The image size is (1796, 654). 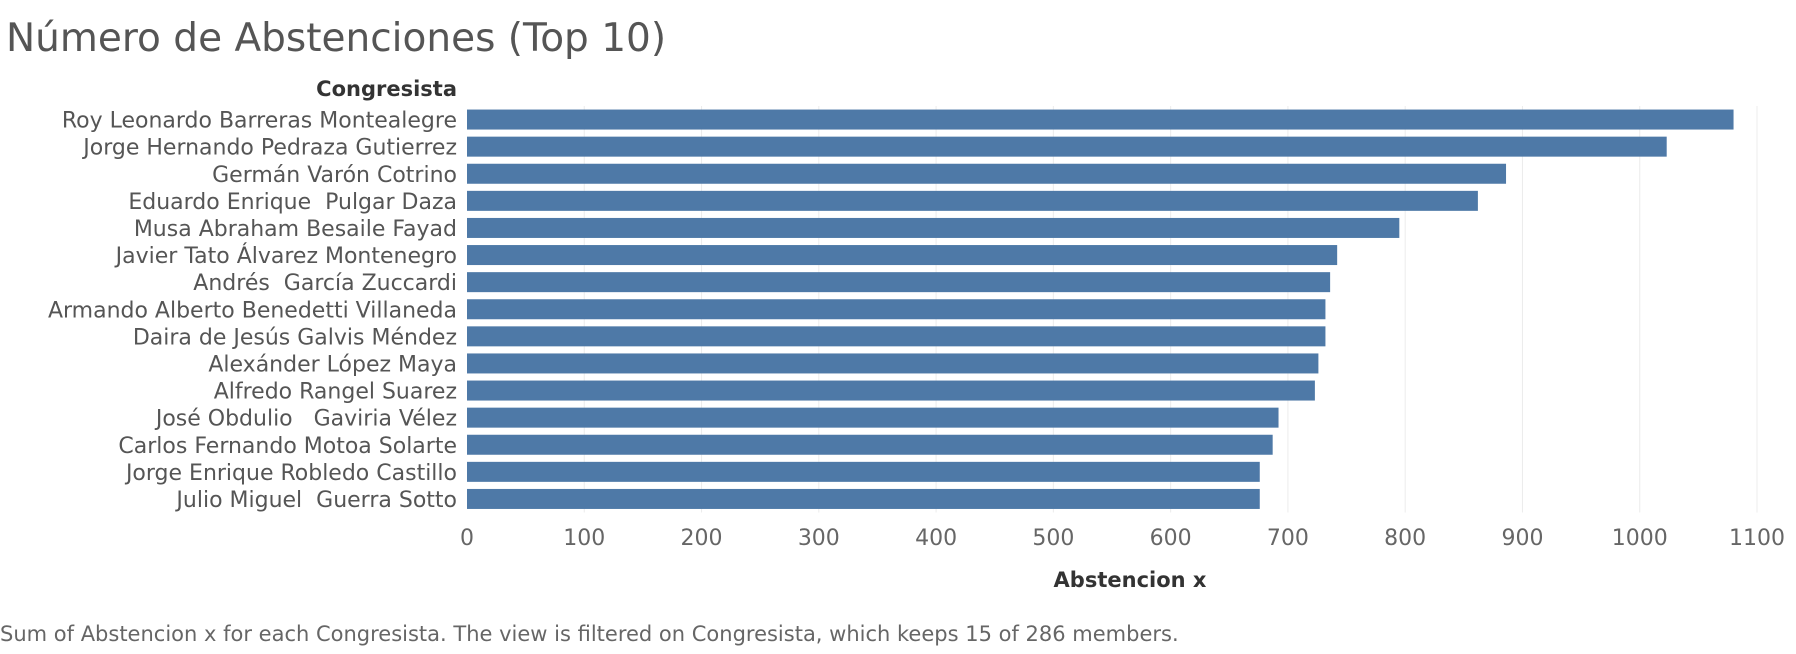 What do you see at coordinates (335, 392) in the screenshot?
I see `category-label: Alfredo Rangel Suarez` at bounding box center [335, 392].